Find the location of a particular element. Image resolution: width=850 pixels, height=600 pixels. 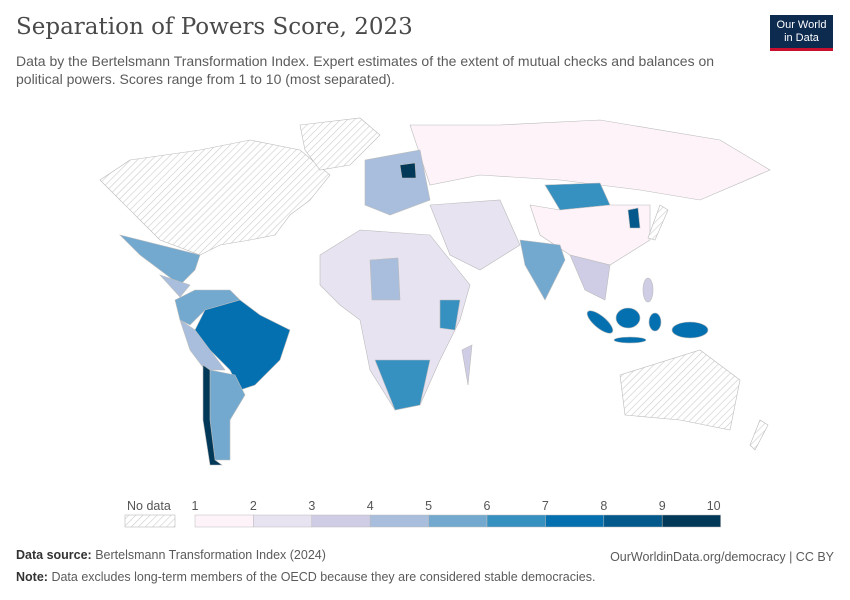

legend-tick: 5 is located at coordinates (428, 506).